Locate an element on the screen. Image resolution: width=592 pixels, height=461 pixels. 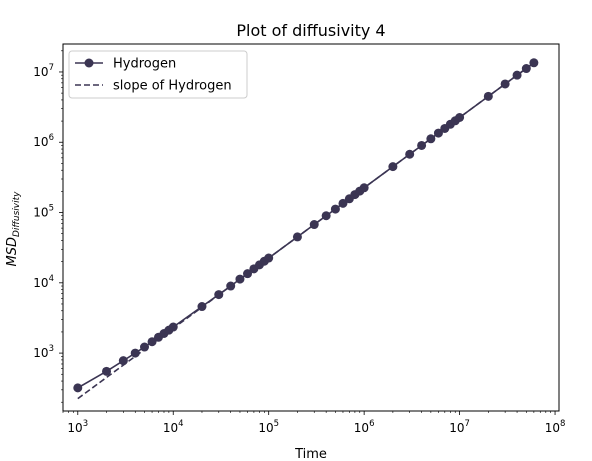
x-tick-label-exponent: 7 is located at coordinates (467, 424).